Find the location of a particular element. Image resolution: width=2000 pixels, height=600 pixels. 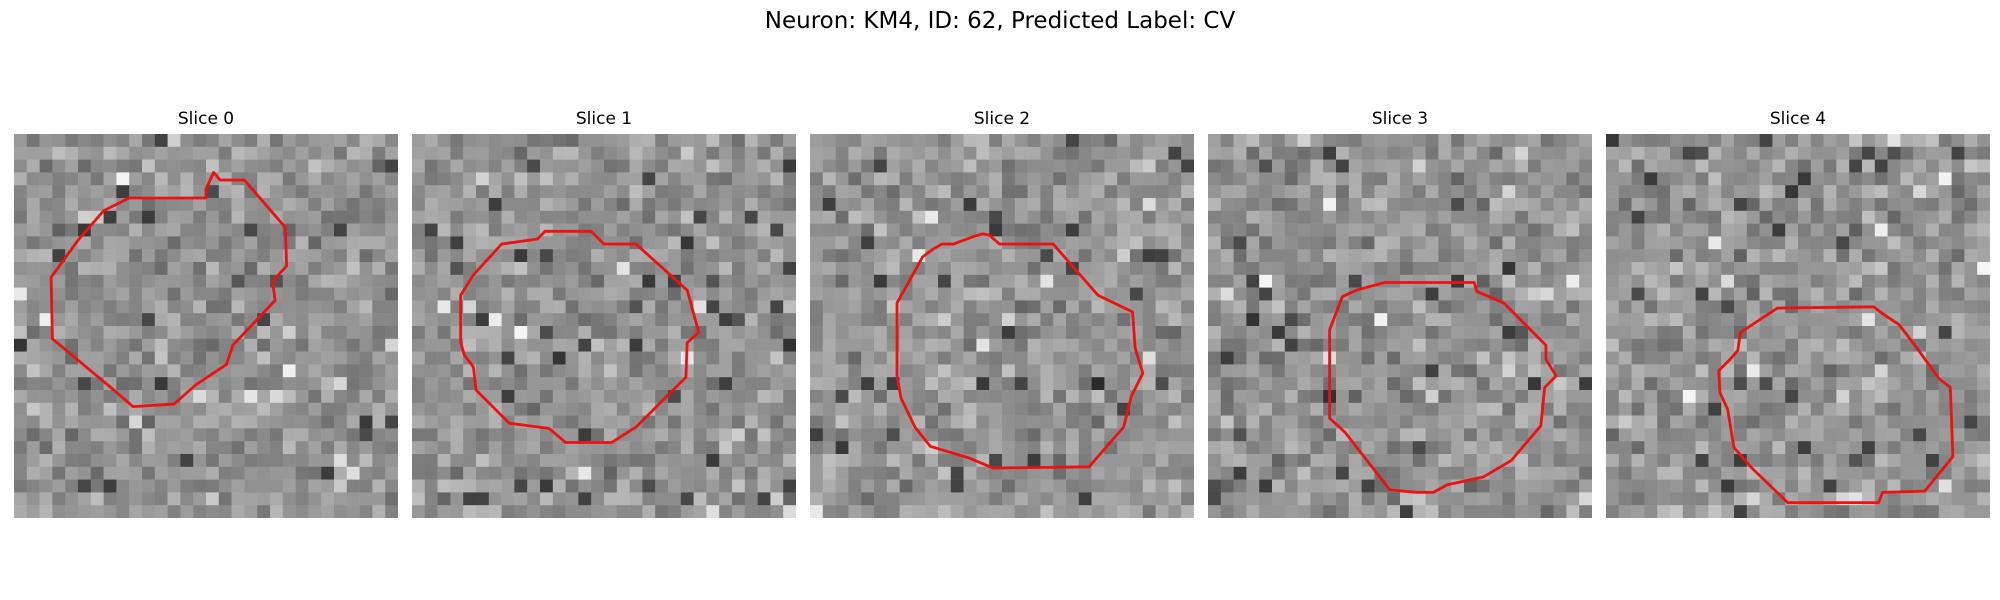

figure-title: Neuron: KM4, ID: 62, Predicted Label: CV is located at coordinates (1000, 21).